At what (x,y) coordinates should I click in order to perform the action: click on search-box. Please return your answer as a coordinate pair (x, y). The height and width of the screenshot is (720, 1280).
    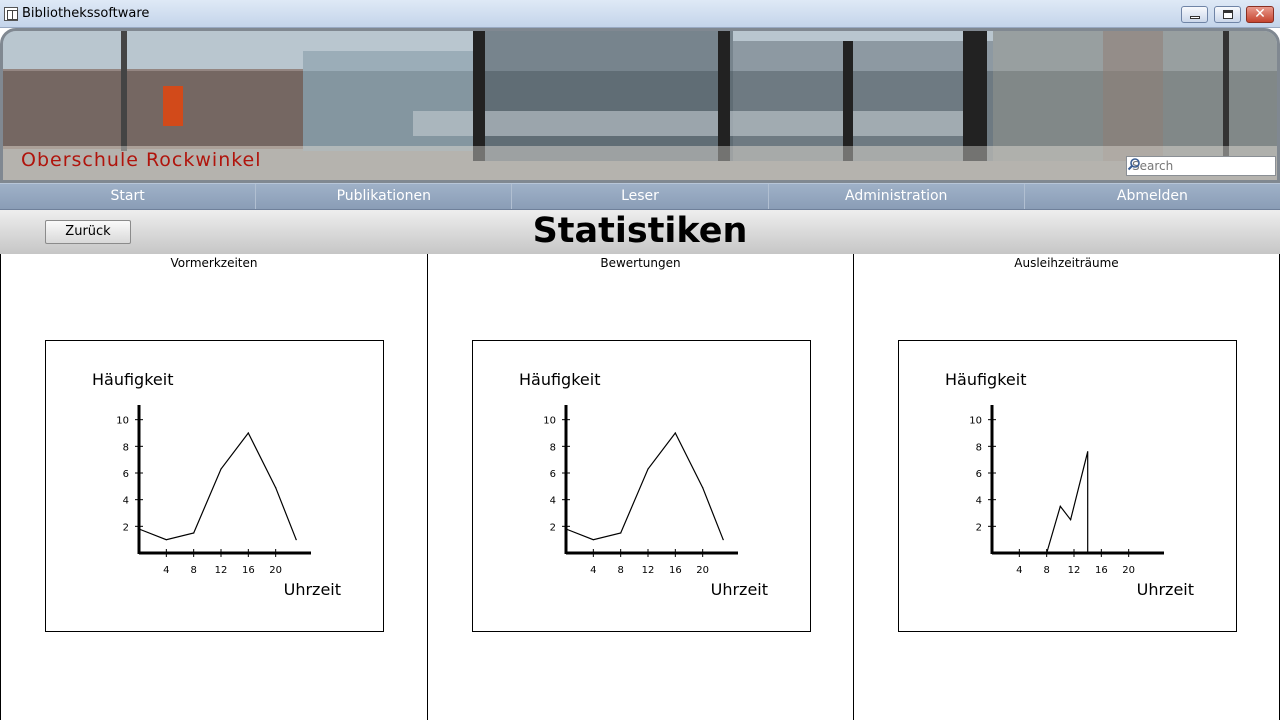
    Looking at the image, I should click on (1201, 166).